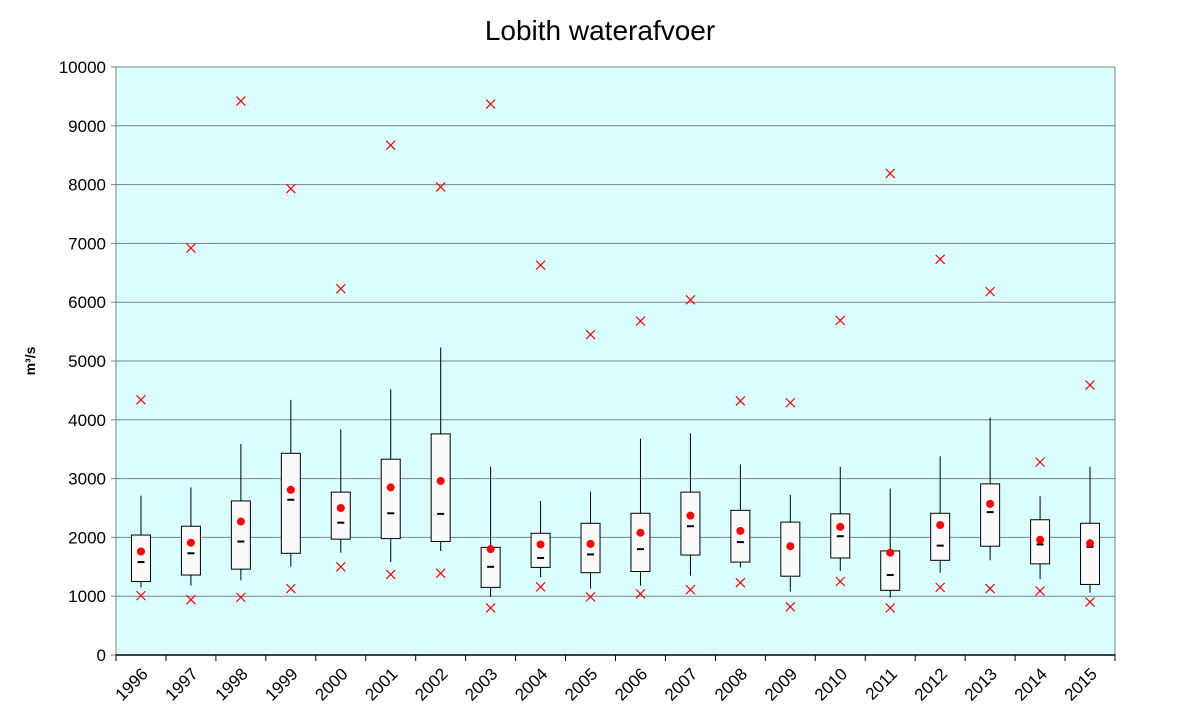 The image size is (1200, 727). What do you see at coordinates (790, 504) in the screenshot?
I see `boxplot-2009` at bounding box center [790, 504].